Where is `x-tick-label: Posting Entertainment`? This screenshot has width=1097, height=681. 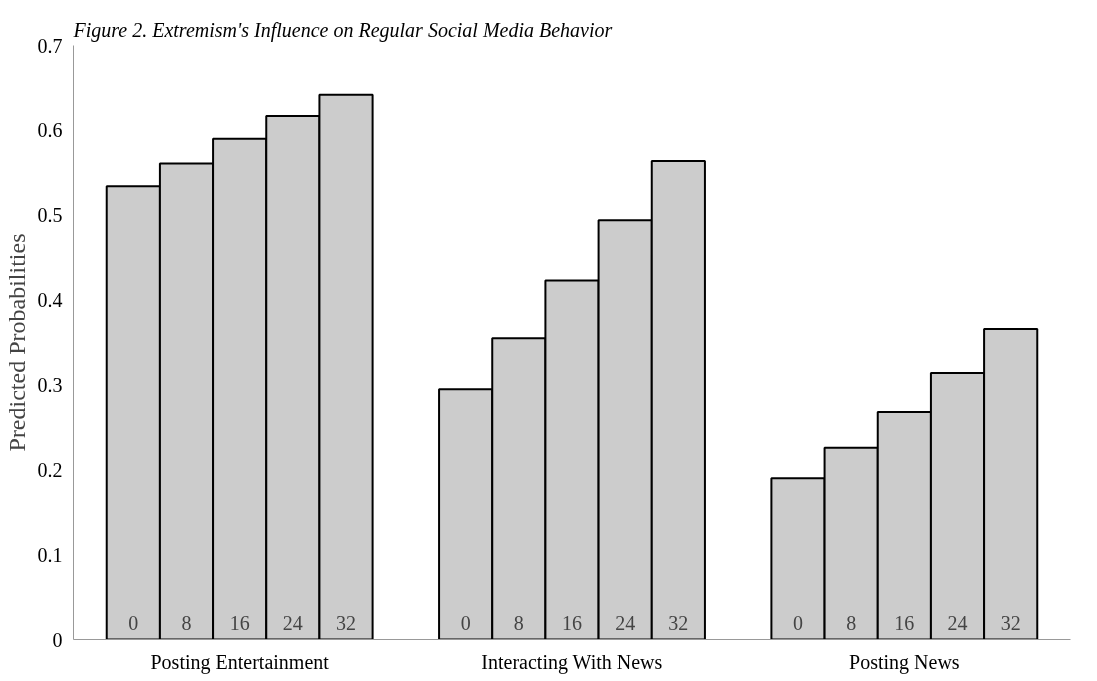 x-tick-label: Posting Entertainment is located at coordinates (240, 662).